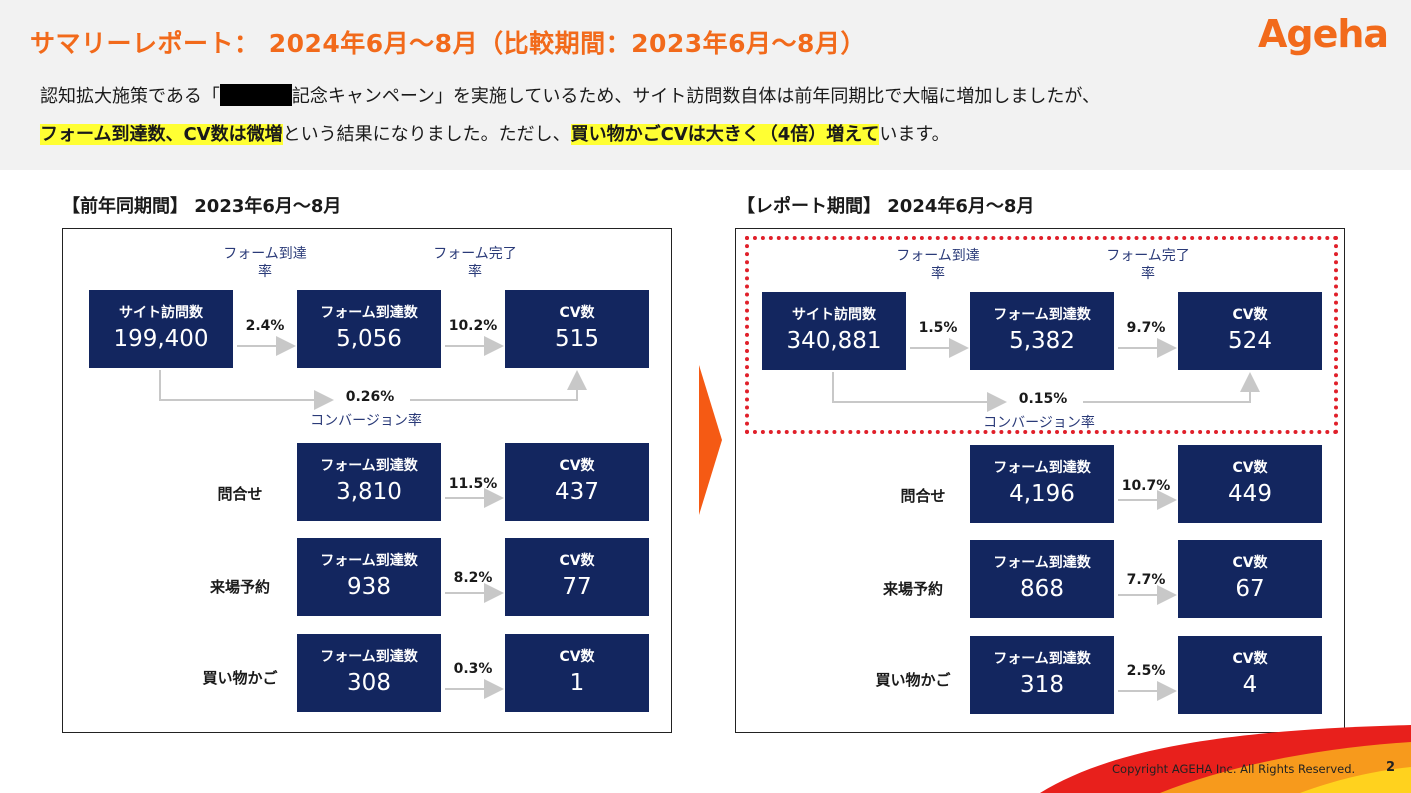  What do you see at coordinates (369, 492) in the screenshot?
I see `box-value: 3,810` at bounding box center [369, 492].